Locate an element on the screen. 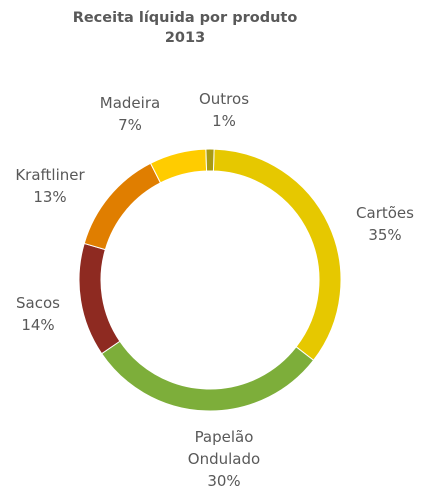 The width and height of the screenshot is (424, 488). slice-madeira is located at coordinates (178, 166).